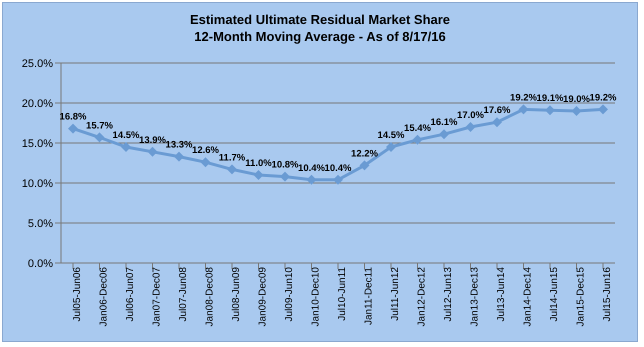  I want to click on x-tick-label: Jul11-Jun12, so click(396, 293).